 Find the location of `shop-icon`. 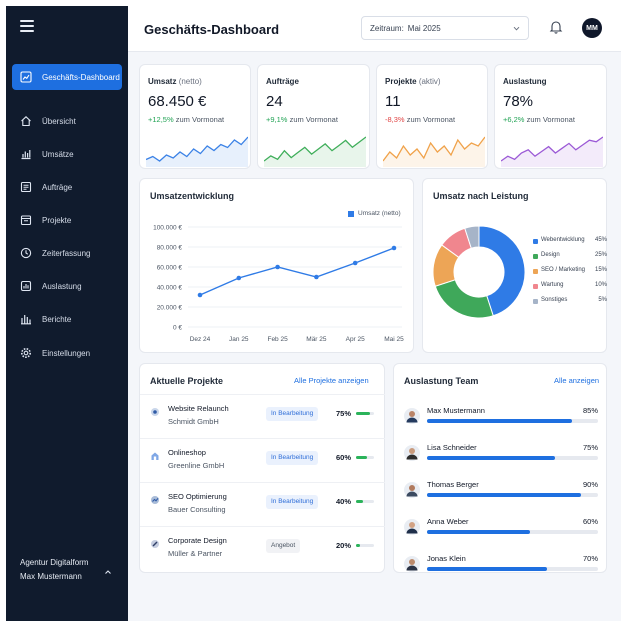

shop-icon is located at coordinates (155, 456).